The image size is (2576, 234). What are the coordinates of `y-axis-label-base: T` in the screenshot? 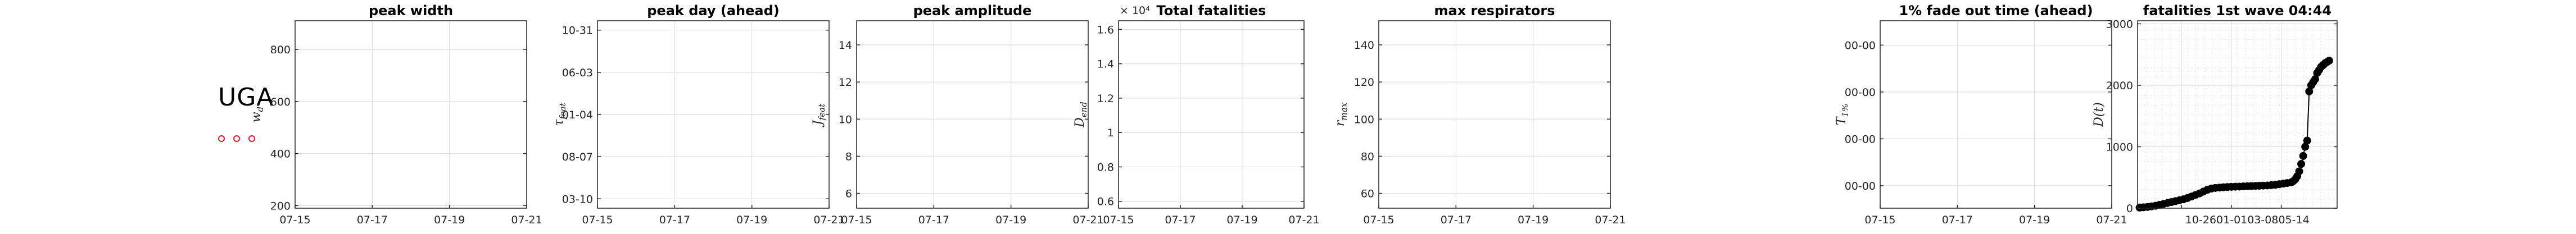 It's located at (1842, 120).